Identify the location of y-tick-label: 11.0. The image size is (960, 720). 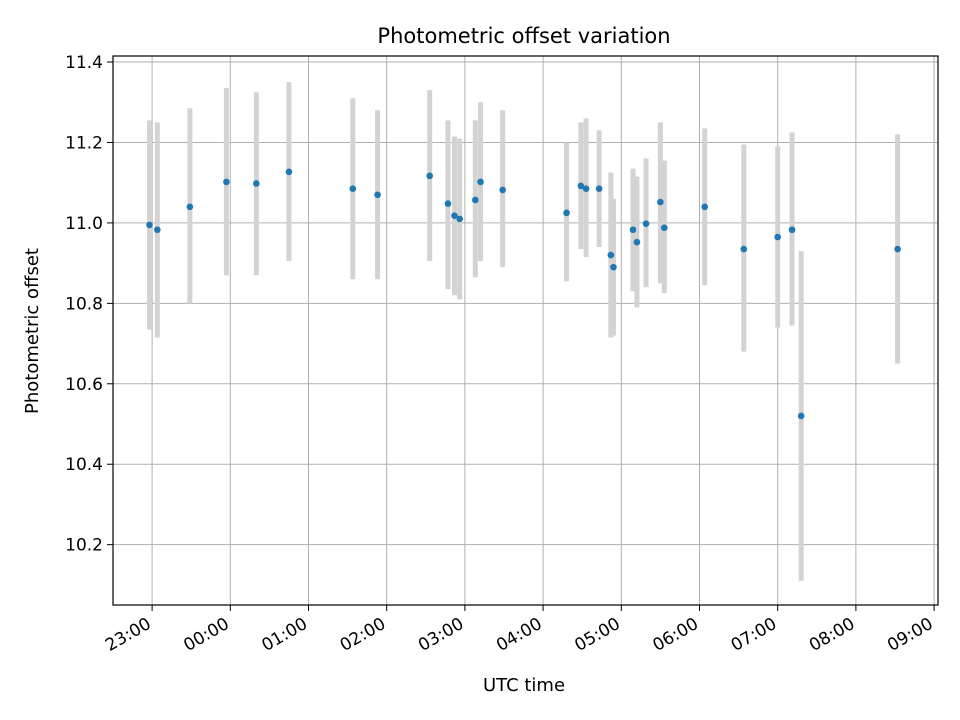
(84, 224).